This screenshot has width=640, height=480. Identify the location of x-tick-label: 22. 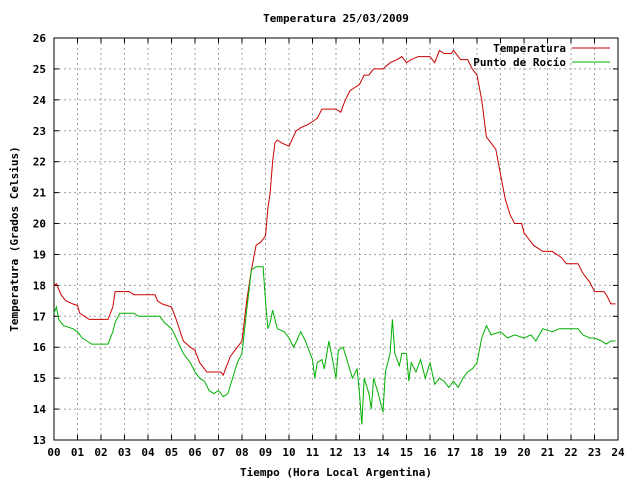
(570, 452).